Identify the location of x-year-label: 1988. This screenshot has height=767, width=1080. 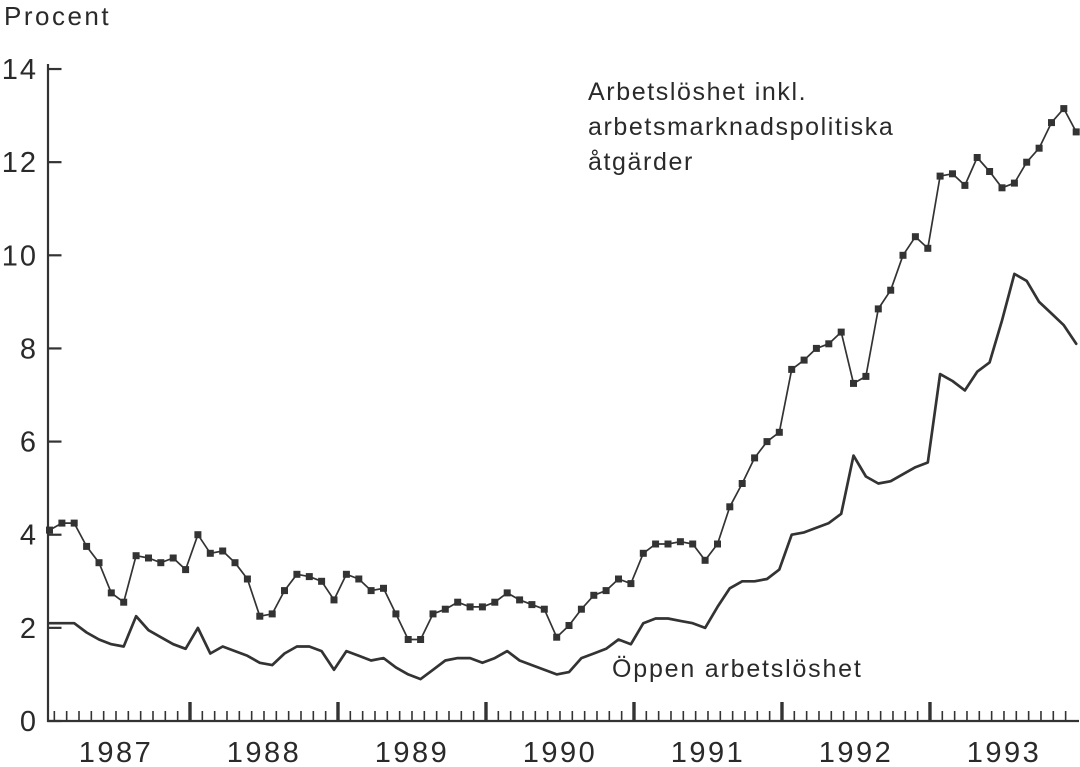
(264, 752).